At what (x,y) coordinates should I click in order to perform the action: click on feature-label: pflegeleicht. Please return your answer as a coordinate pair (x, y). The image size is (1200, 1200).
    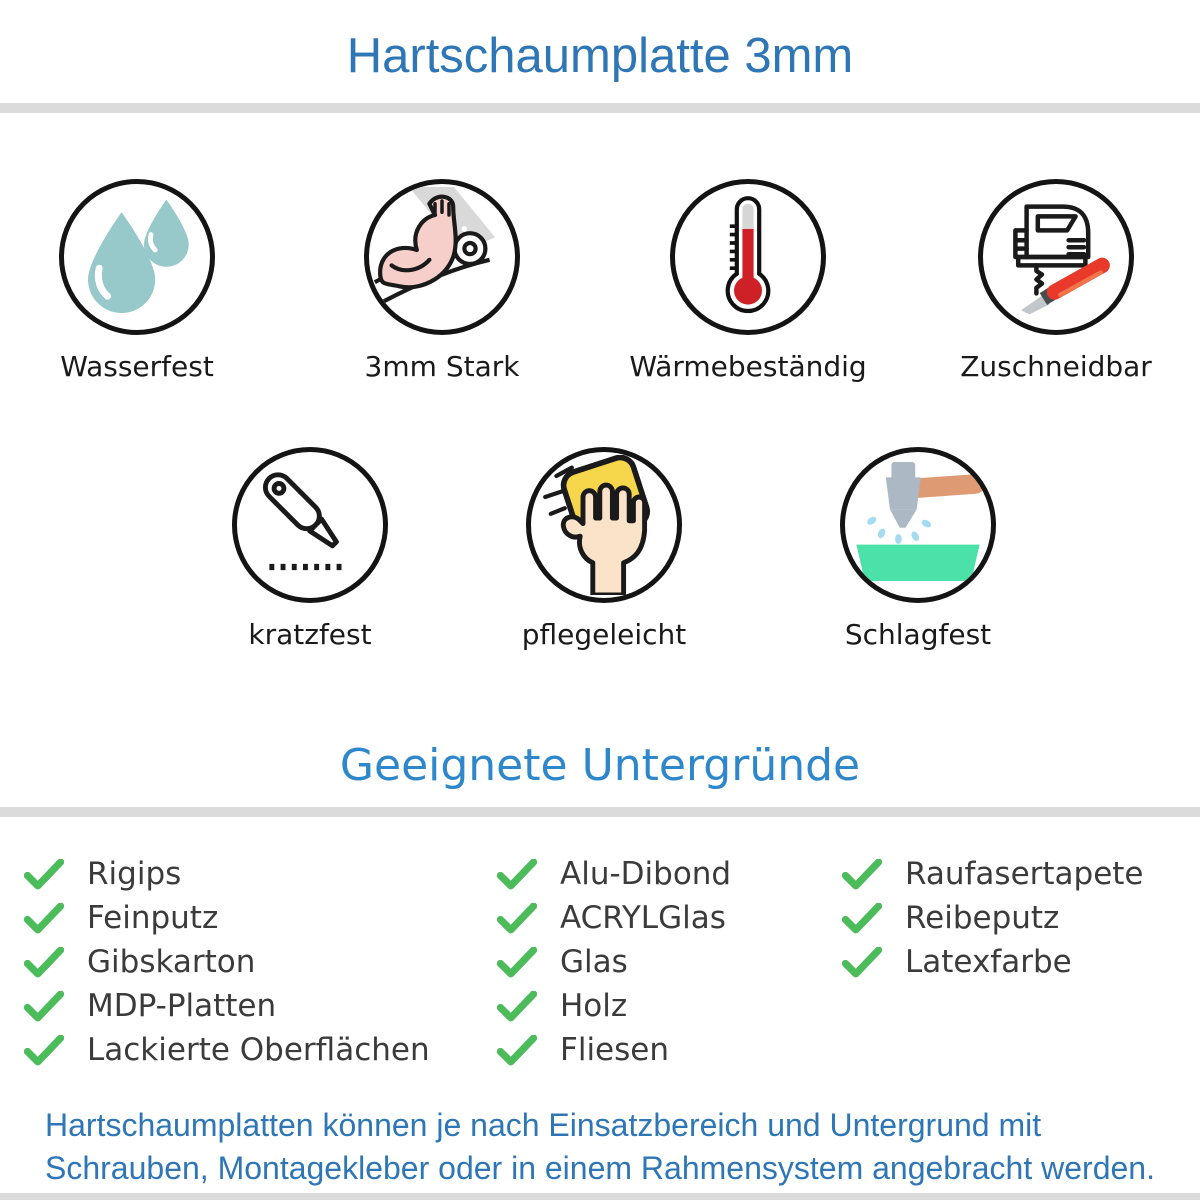
    Looking at the image, I should click on (604, 634).